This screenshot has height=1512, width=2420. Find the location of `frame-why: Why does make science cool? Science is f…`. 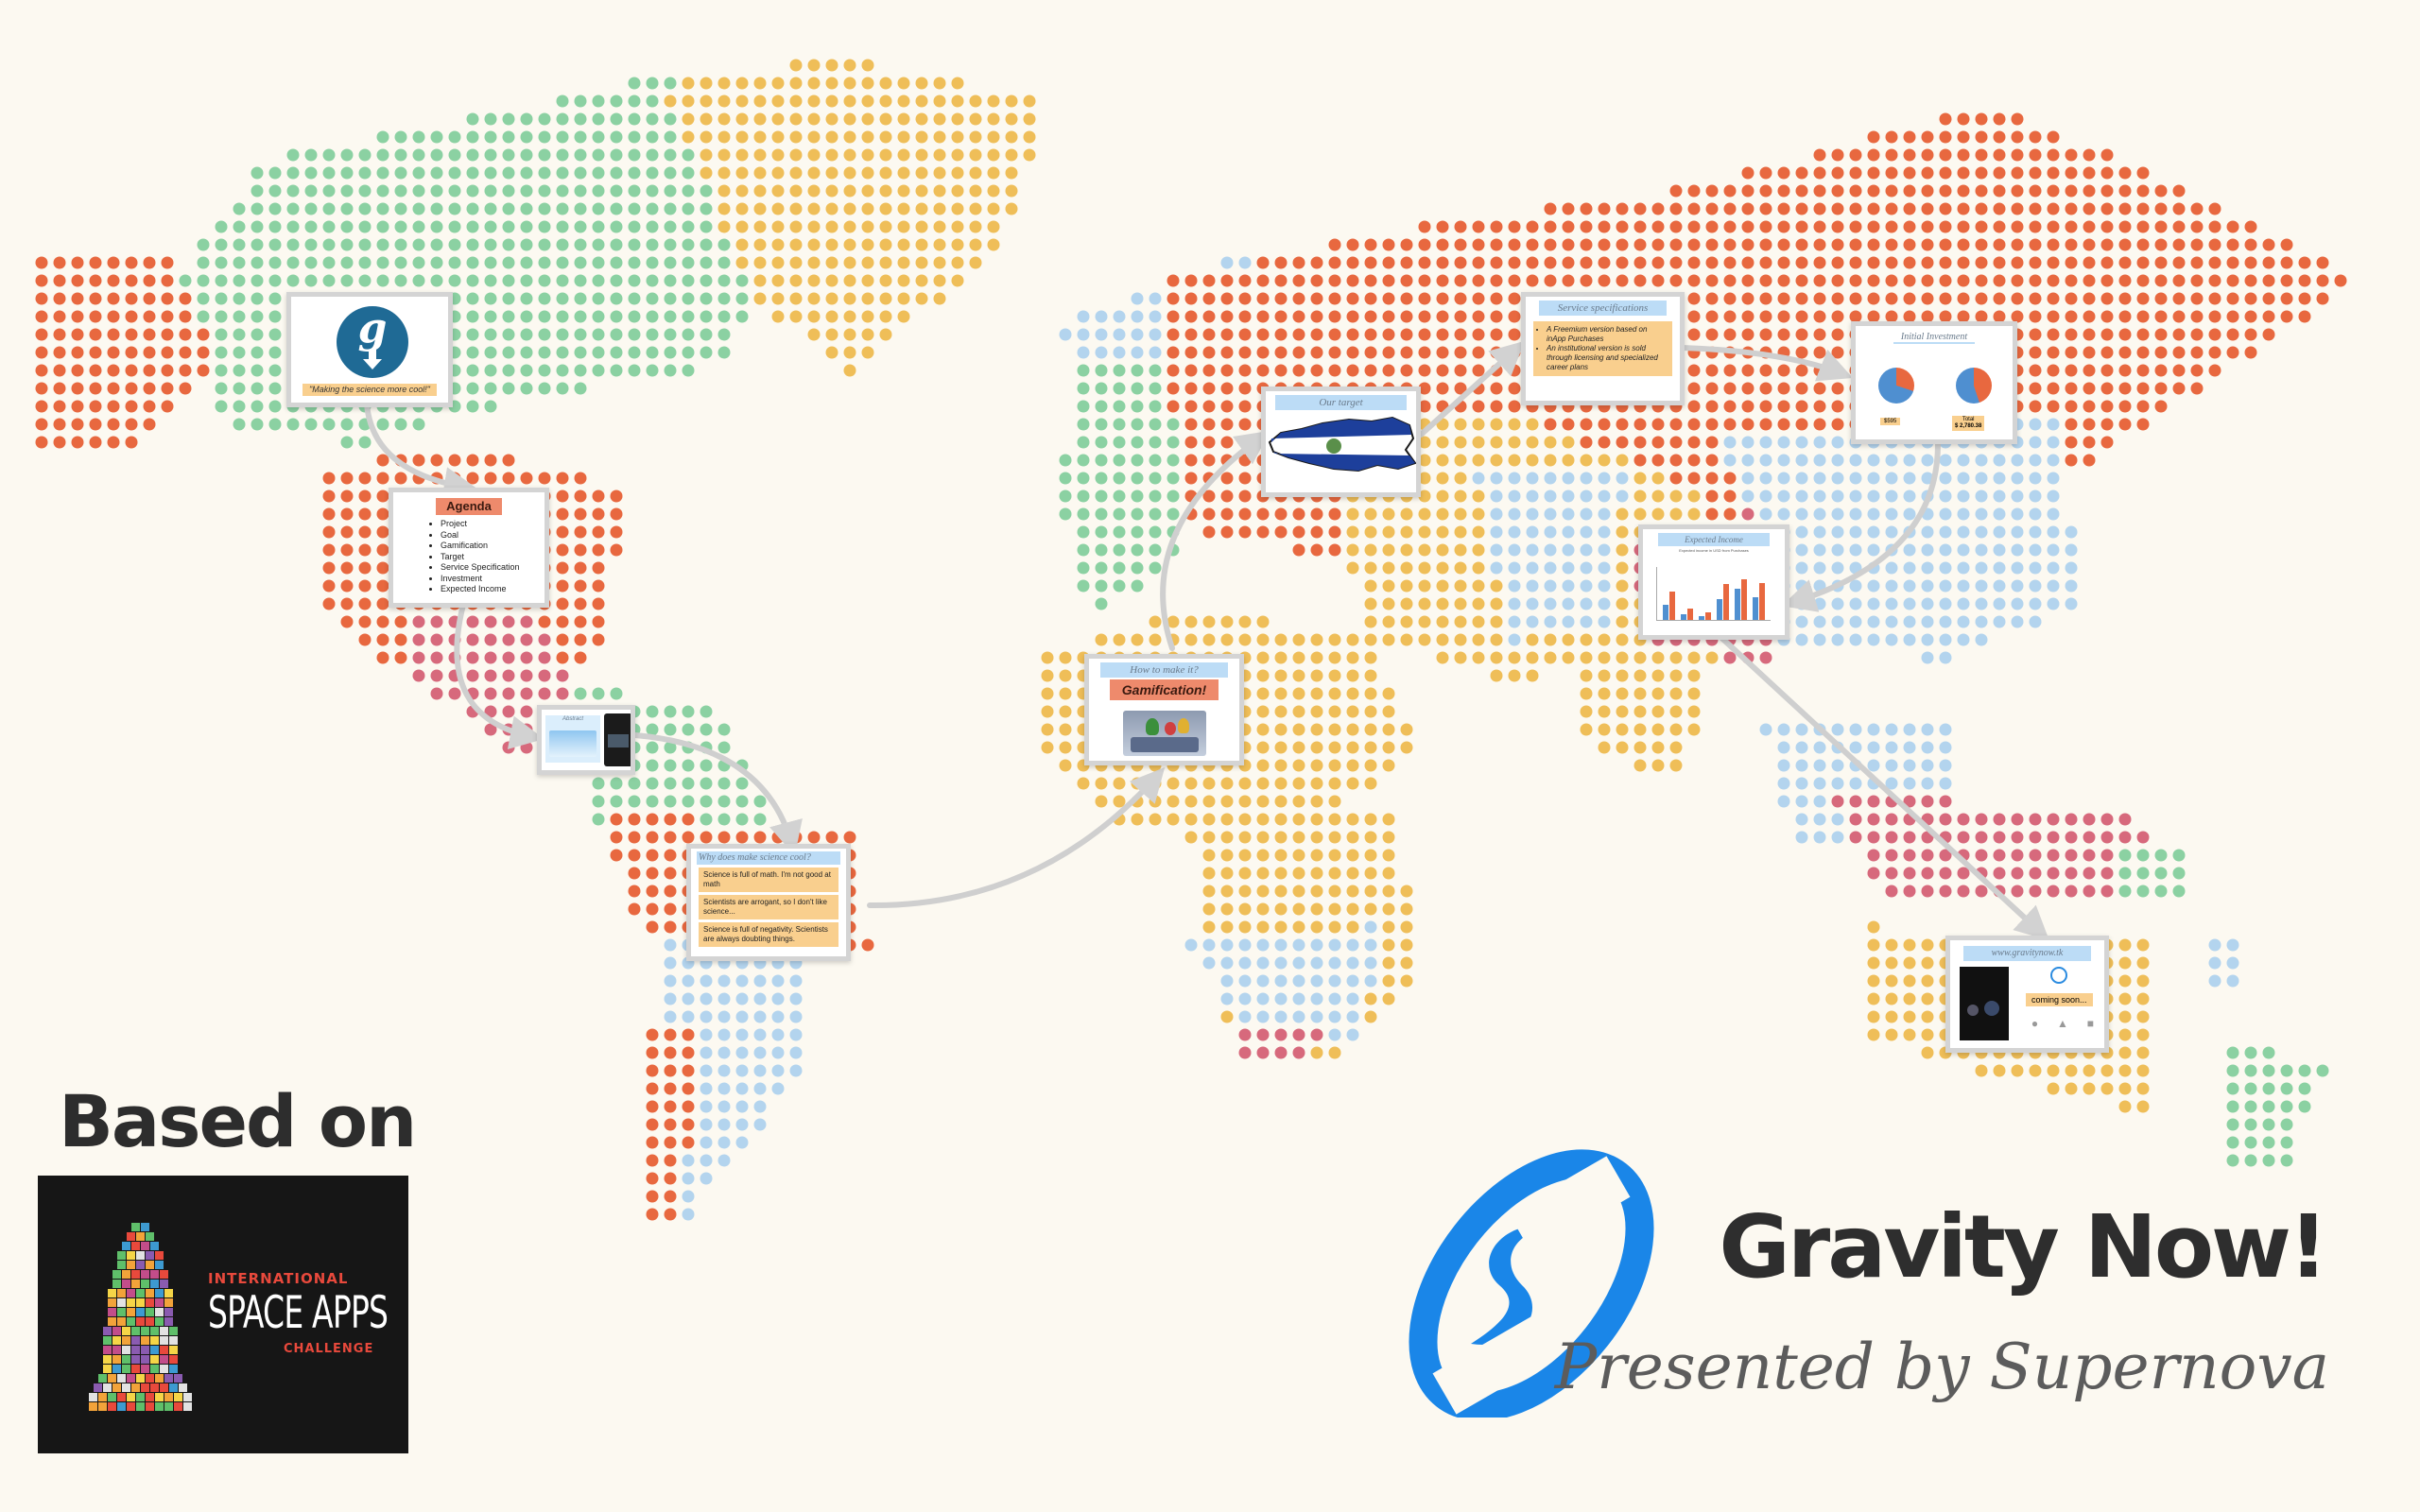

frame-why: Why does make science cool? Science is f… is located at coordinates (768, 902).